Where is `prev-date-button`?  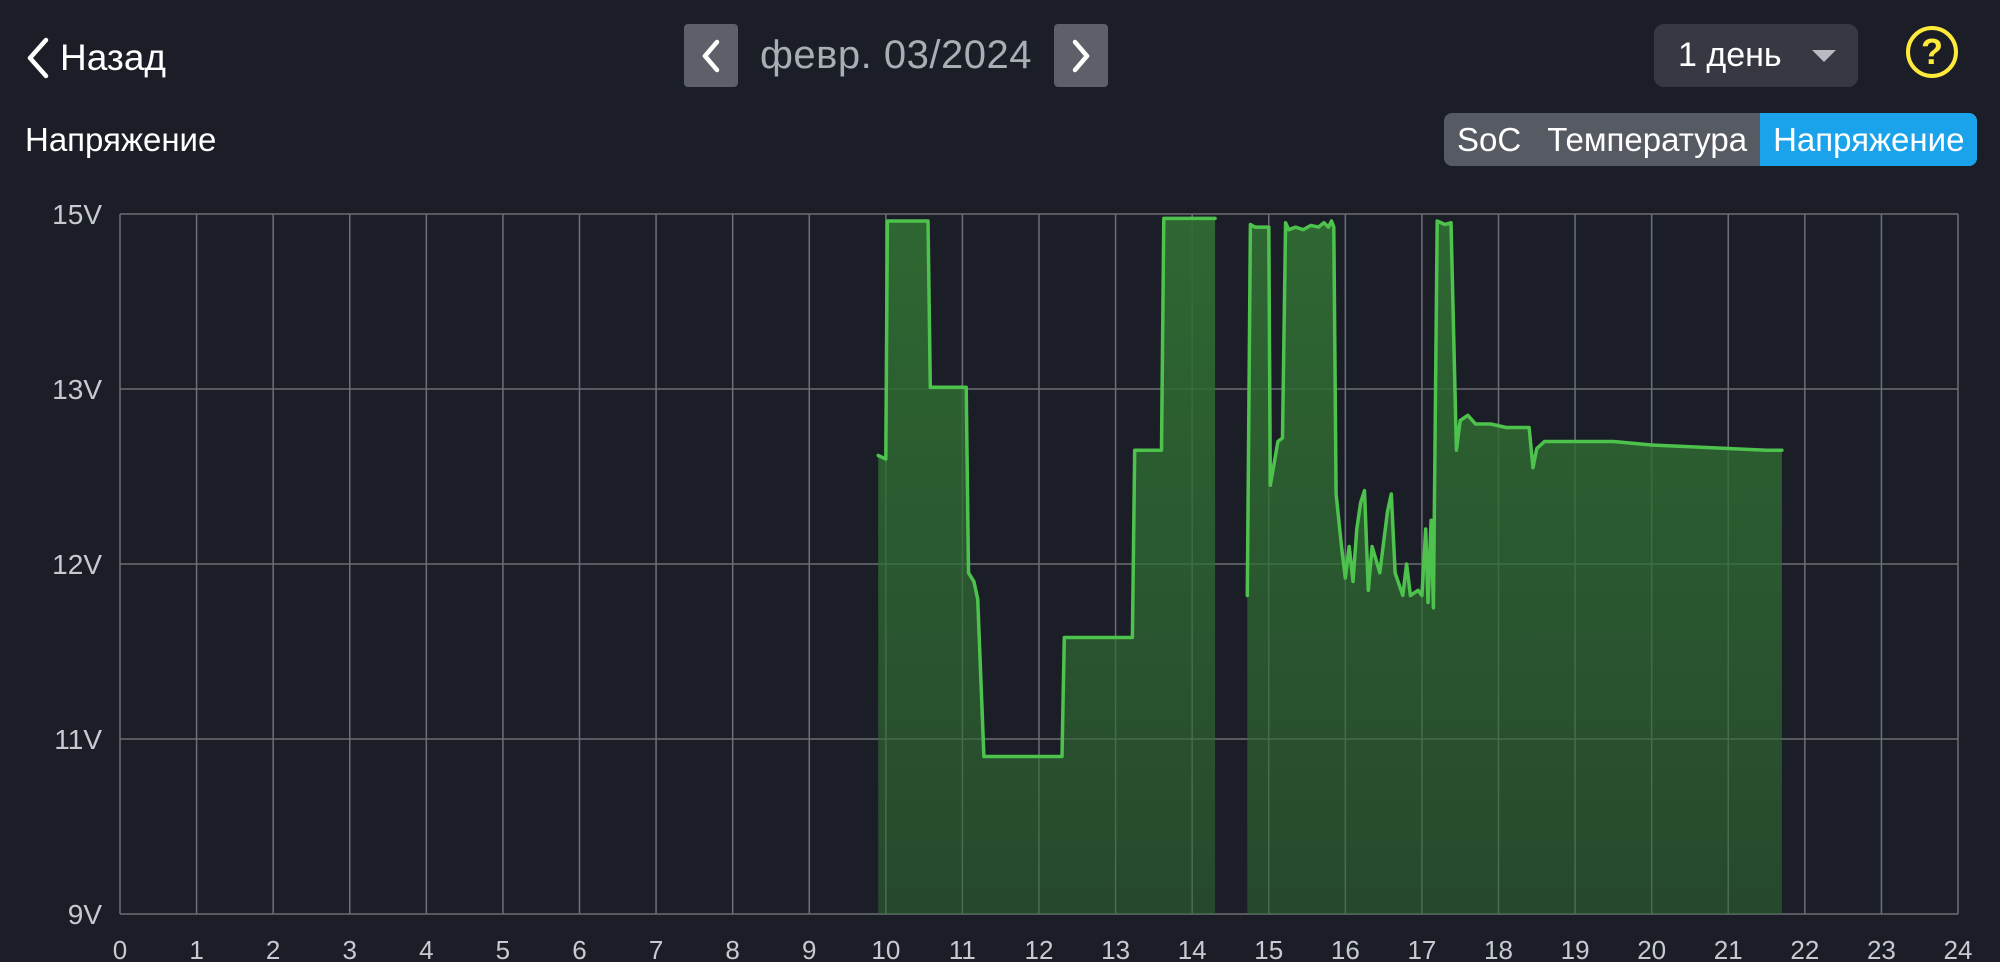
prev-date-button is located at coordinates (711, 55).